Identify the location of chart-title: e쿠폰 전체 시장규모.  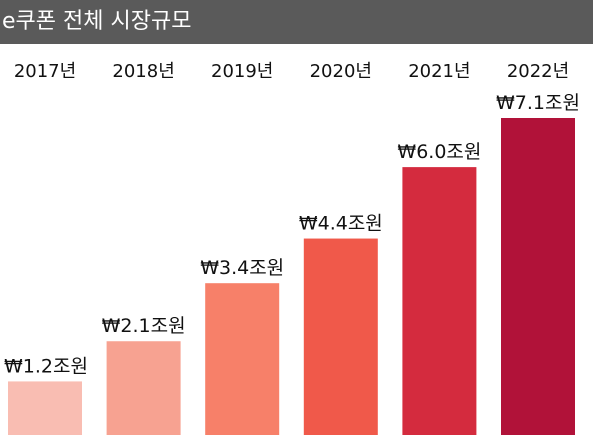
(97, 21).